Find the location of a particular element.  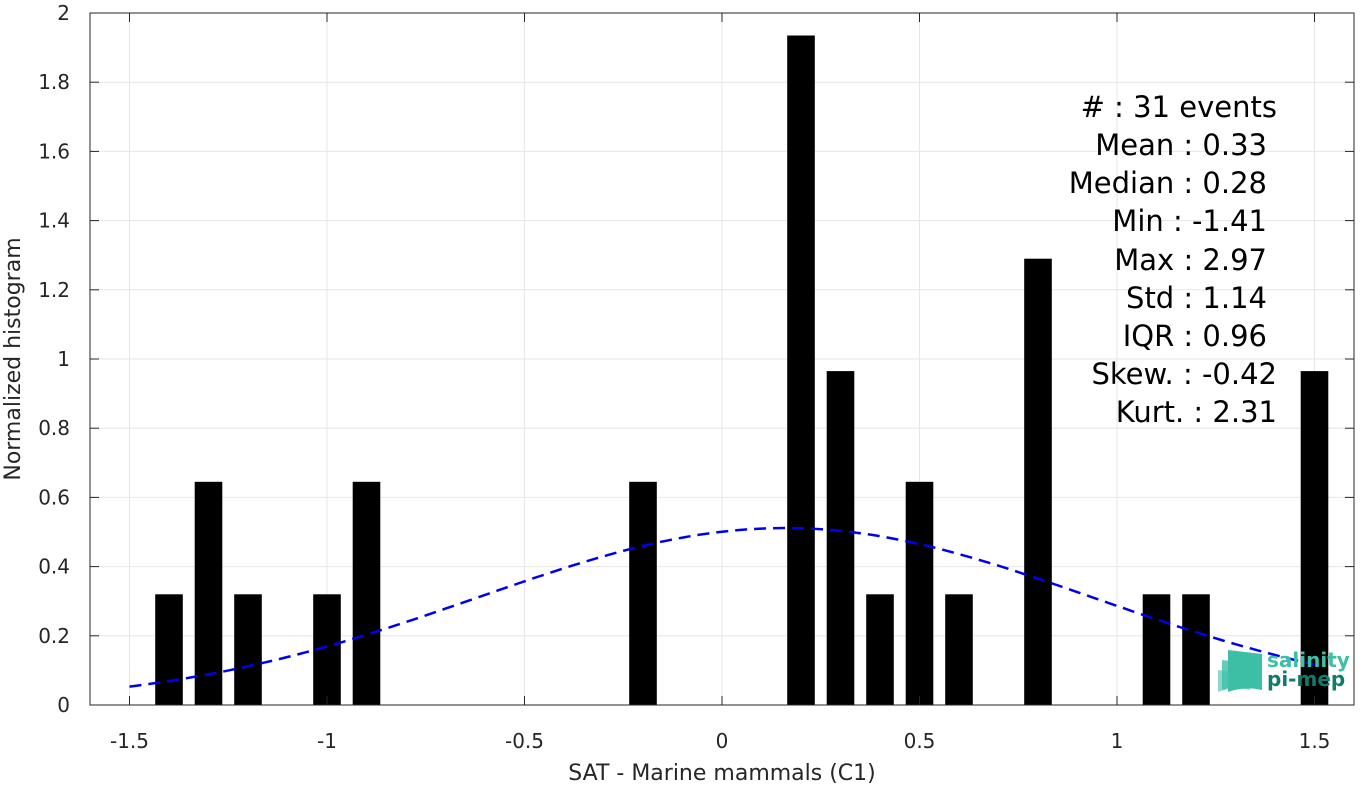

y-tick-label: 2 is located at coordinates (63, 13).